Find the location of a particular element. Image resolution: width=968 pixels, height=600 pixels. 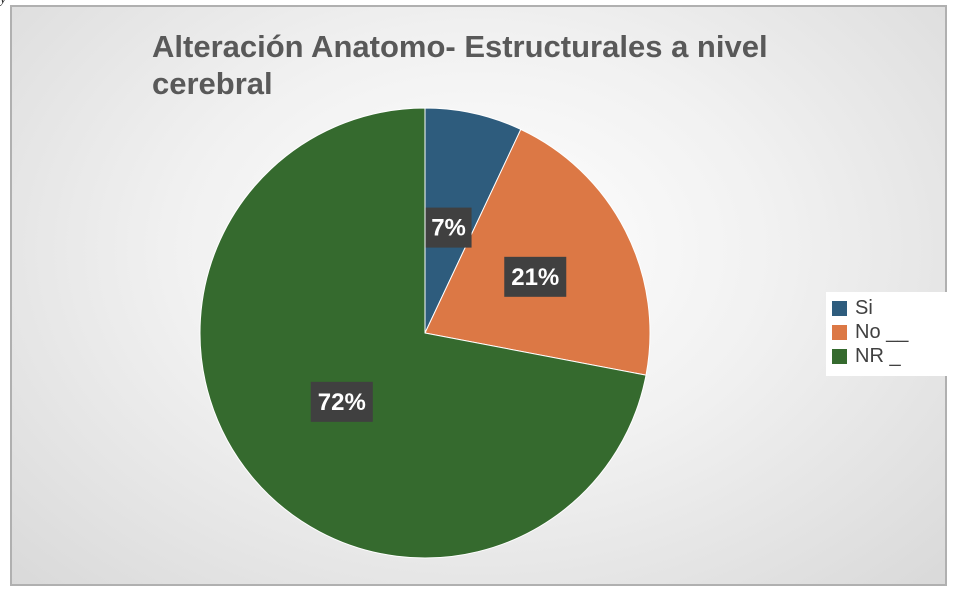

data-label-text-no: 21% is located at coordinates (535, 277).